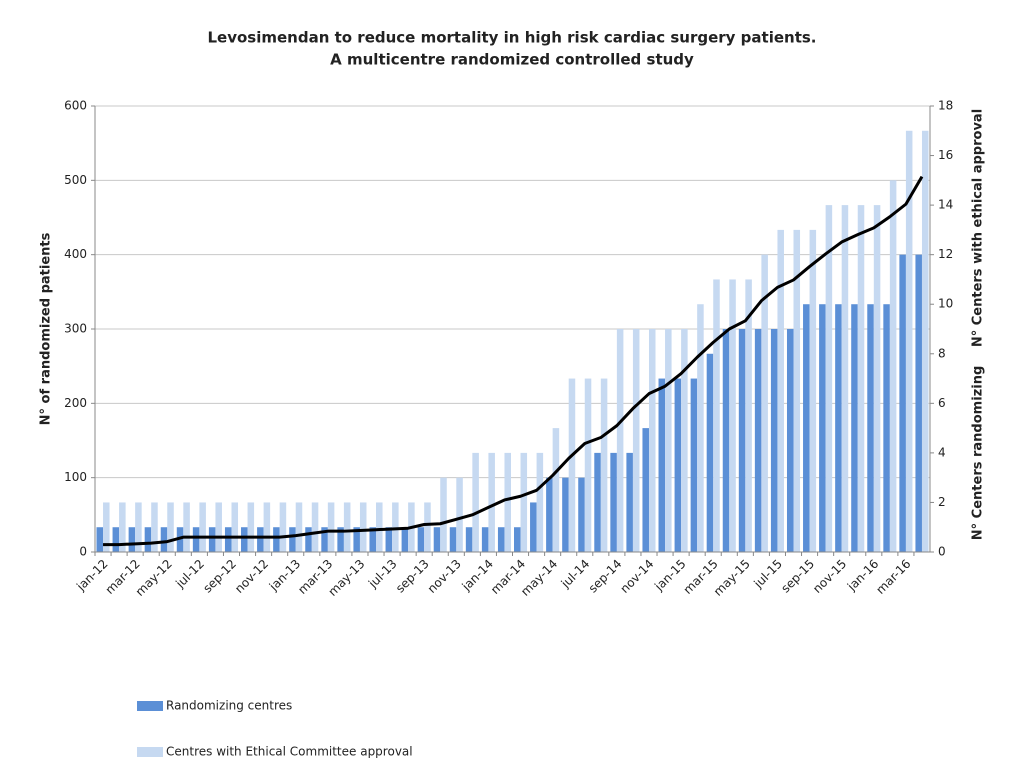 This screenshot has width=1024, height=768. I want to click on y2-tick-label: 18, so click(945, 106).